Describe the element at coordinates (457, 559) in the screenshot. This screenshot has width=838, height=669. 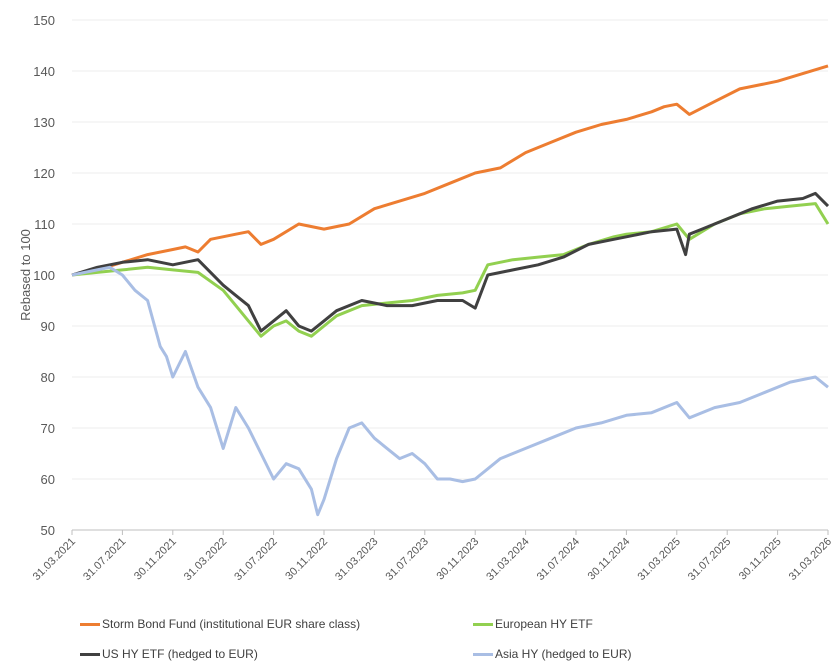
I see `x-tick-label: 30.11.2023` at that location.